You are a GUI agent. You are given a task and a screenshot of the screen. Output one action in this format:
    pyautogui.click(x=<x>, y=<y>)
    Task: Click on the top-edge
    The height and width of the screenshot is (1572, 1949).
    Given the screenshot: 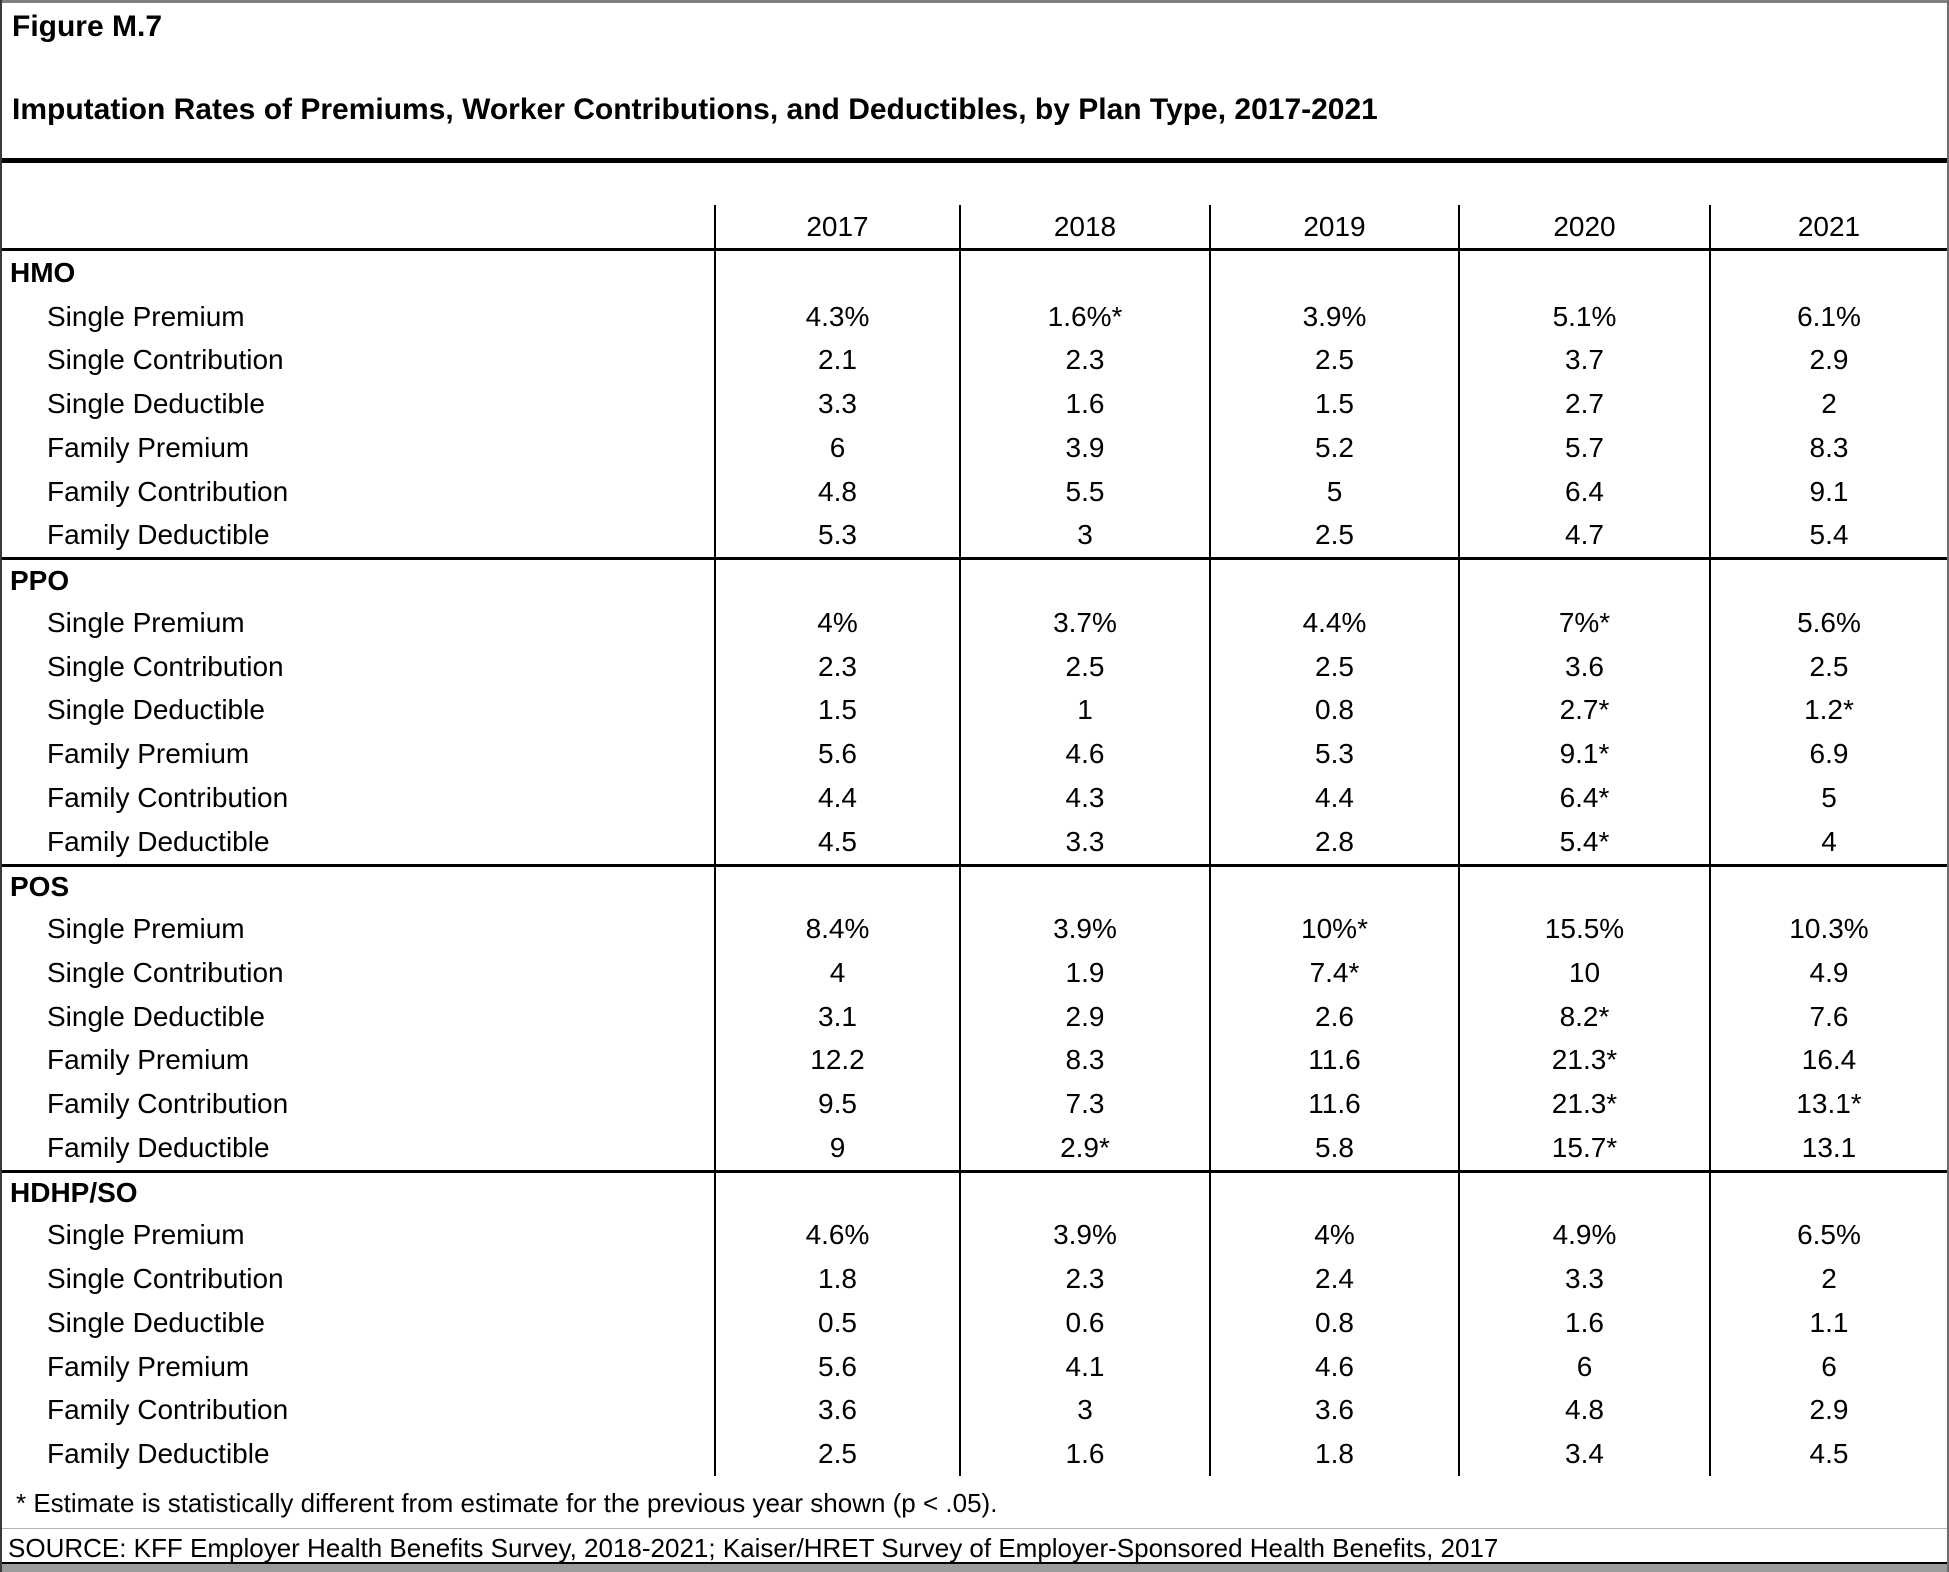 What is the action you would take?
    pyautogui.click(x=974, y=1)
    